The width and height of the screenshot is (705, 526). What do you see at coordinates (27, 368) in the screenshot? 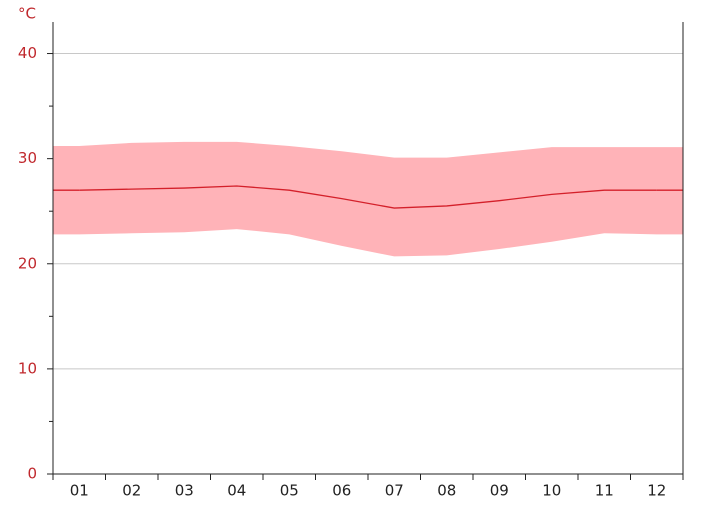
I see `y-tick-label: 10` at bounding box center [27, 368].